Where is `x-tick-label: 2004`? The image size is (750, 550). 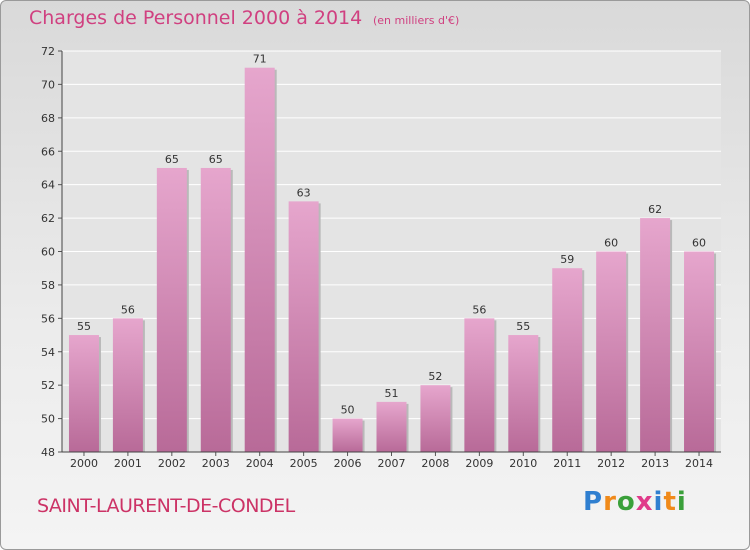
x-tick-label: 2004 is located at coordinates (260, 463).